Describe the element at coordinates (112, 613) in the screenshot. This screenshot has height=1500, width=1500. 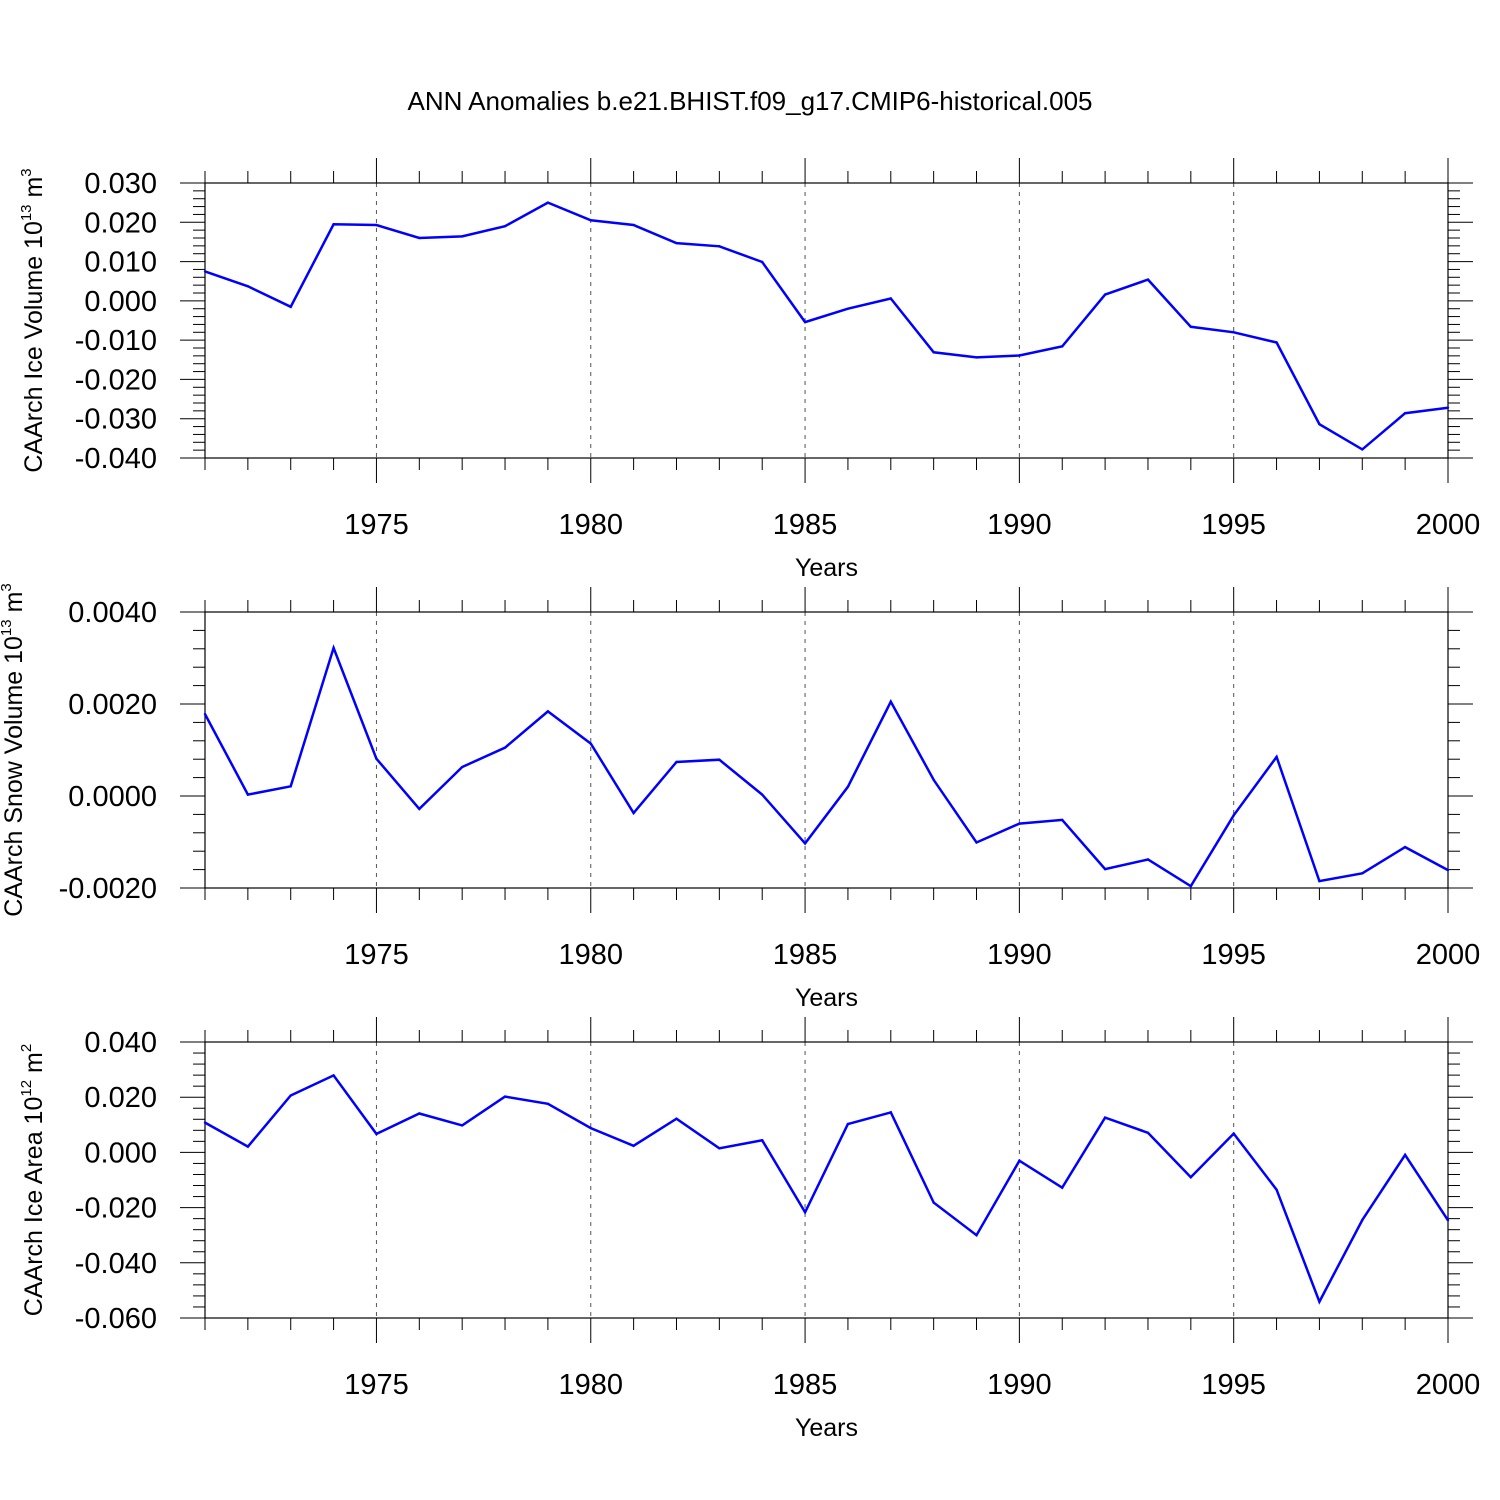
I see `y-tick-label: 0.0040` at that location.